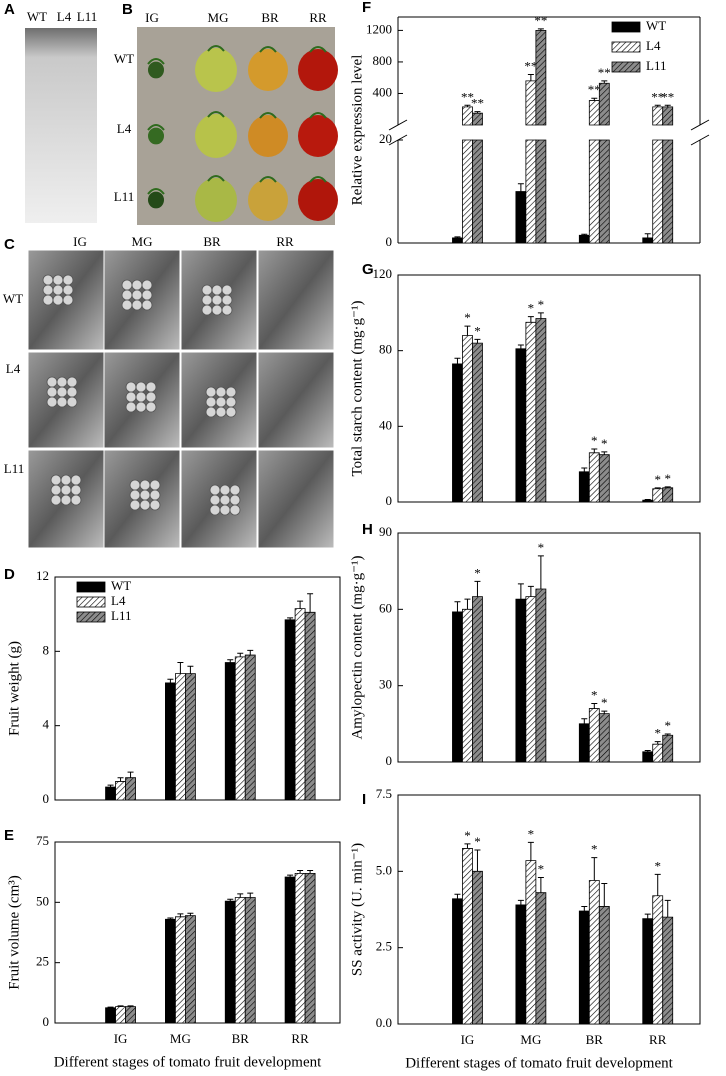 This screenshot has height=1076, width=726. What do you see at coordinates (384, 1022) in the screenshot?
I see `y-tick-label: 0.0` at bounding box center [384, 1022].